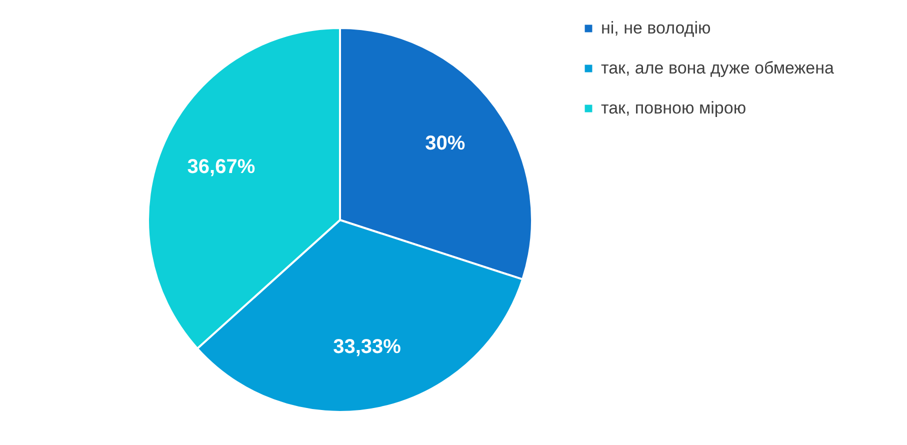 The width and height of the screenshot is (907, 445). I want to click on data-label: 33,33%, so click(367, 347).